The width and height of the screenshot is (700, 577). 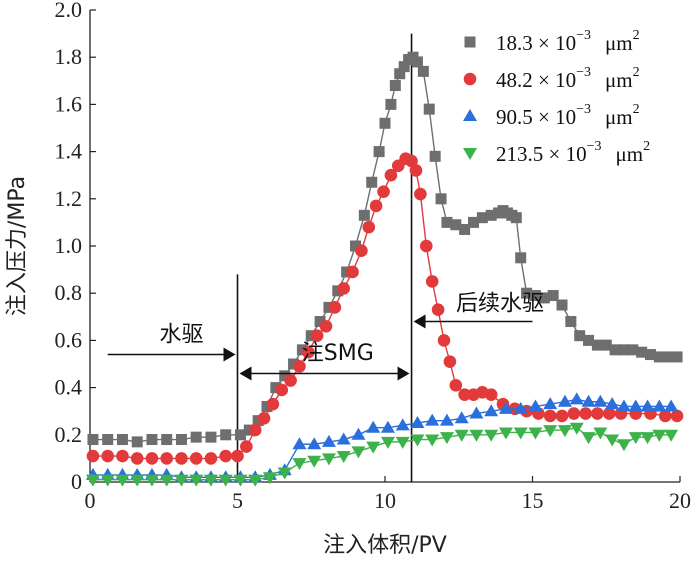 What do you see at coordinates (533, 500) in the screenshot?
I see `x-tick-label: 15` at bounding box center [533, 500].